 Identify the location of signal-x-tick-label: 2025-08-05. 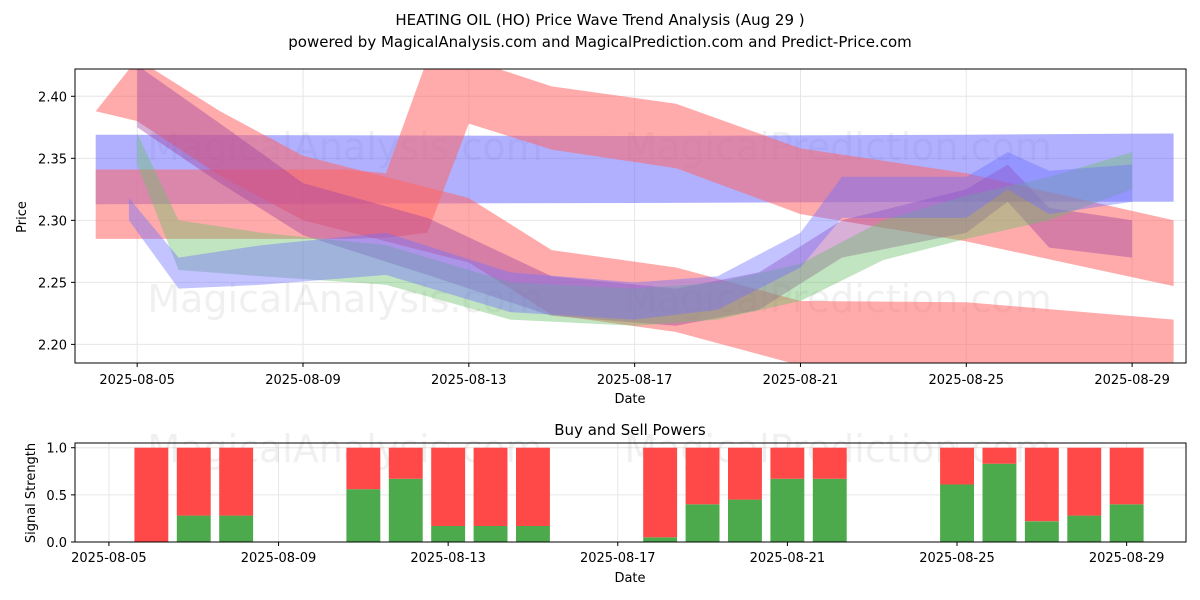
(109, 558).